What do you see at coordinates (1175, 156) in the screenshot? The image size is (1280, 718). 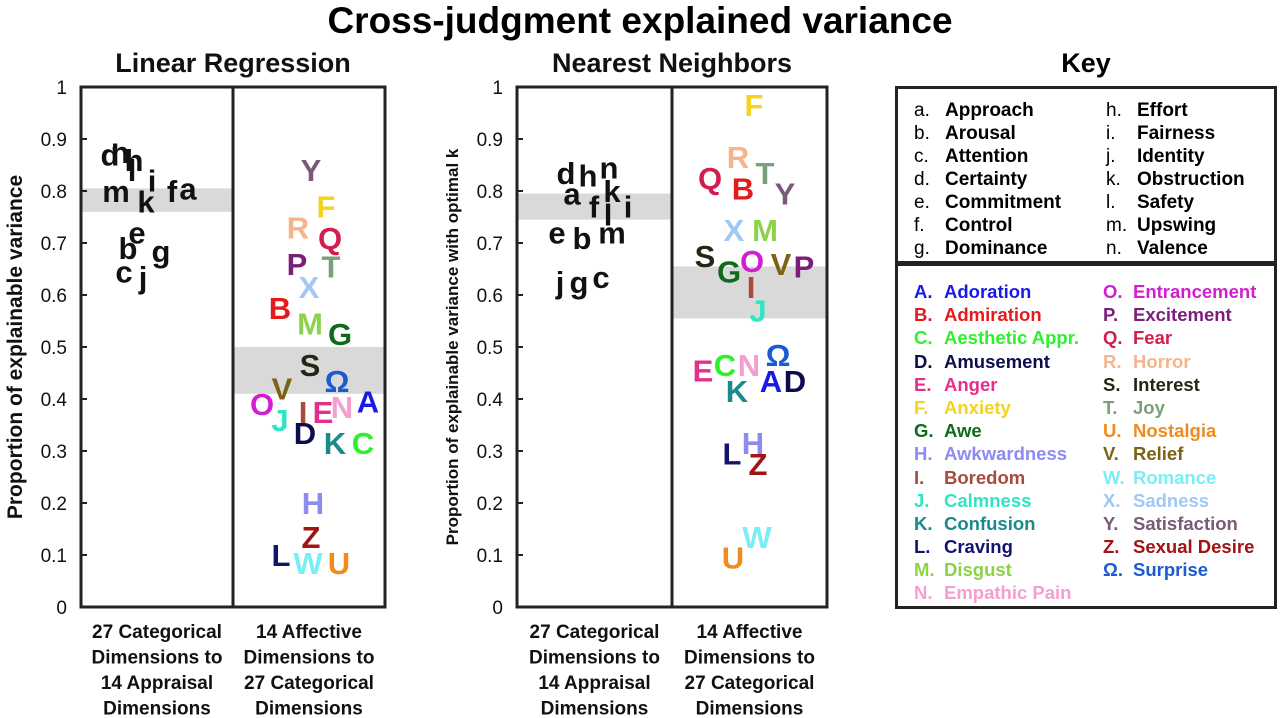 I see `key-item: j. Identity` at bounding box center [1175, 156].